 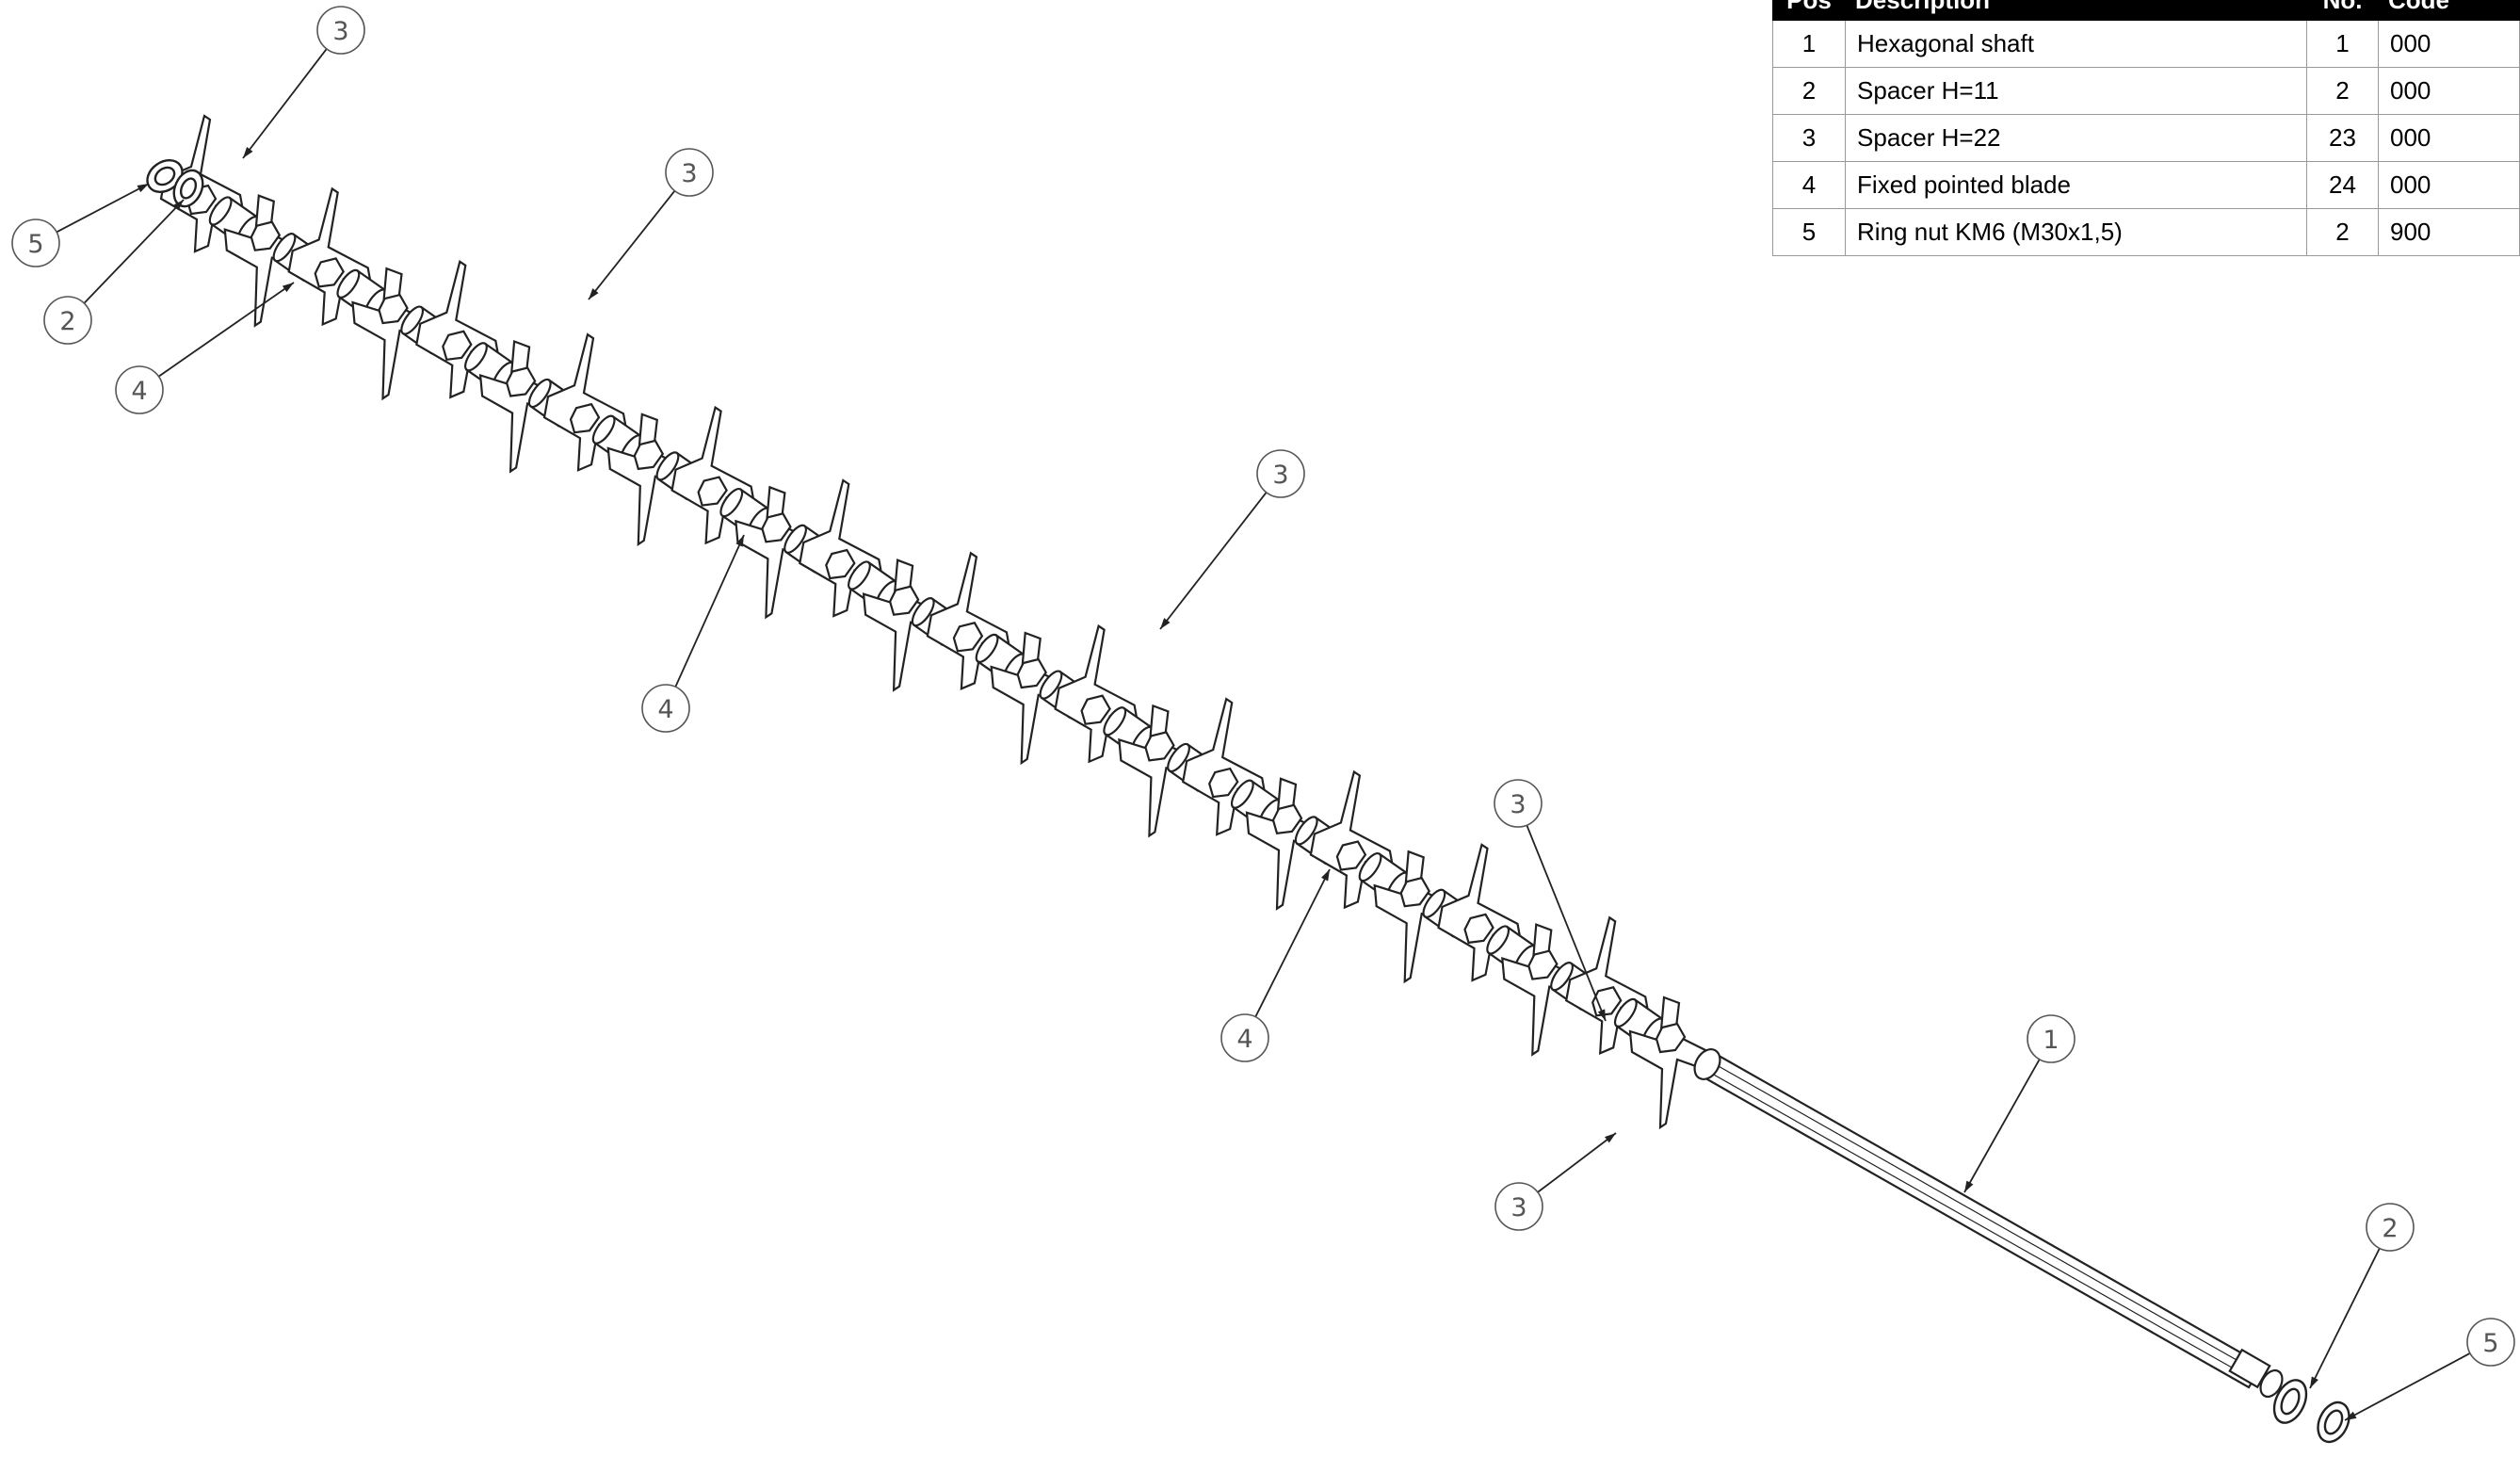 I want to click on header-pos: Pos, so click(x=1809, y=11).